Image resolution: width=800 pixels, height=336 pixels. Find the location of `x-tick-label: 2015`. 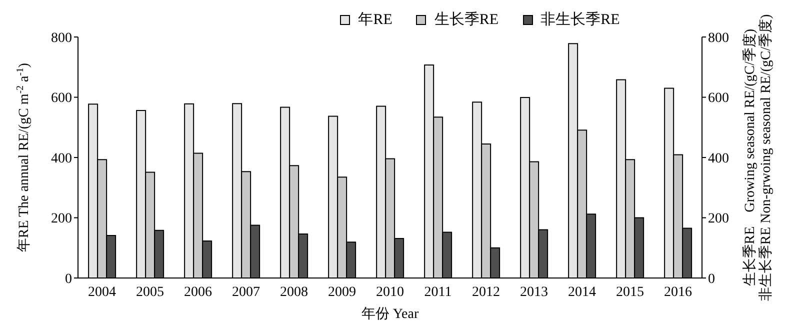

x-tick-label: 2015 is located at coordinates (630, 292).